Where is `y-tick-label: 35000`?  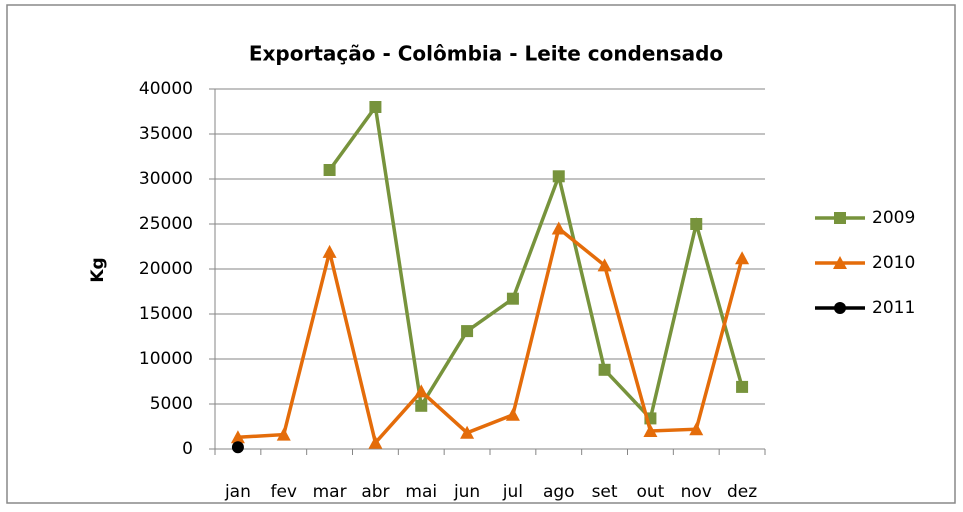 y-tick-label: 35000 is located at coordinates (166, 134).